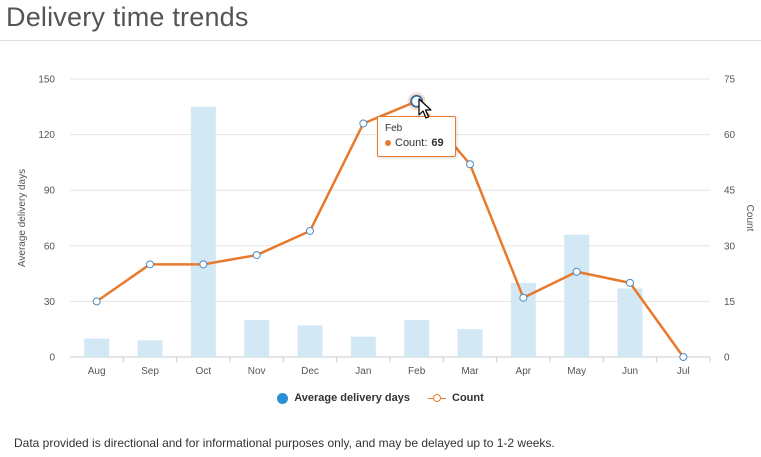 This screenshot has width=761, height=457. I want to click on bar-jun, so click(630, 322).